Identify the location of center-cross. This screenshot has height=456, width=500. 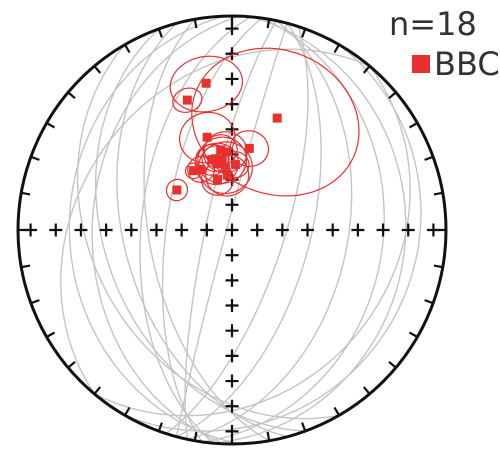
(232, 230).